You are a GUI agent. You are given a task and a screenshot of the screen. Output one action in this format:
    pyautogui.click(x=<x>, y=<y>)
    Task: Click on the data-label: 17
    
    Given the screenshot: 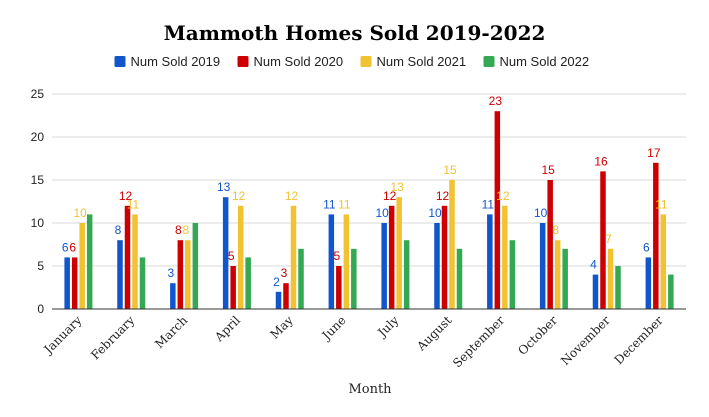 What is the action you would take?
    pyautogui.click(x=654, y=153)
    